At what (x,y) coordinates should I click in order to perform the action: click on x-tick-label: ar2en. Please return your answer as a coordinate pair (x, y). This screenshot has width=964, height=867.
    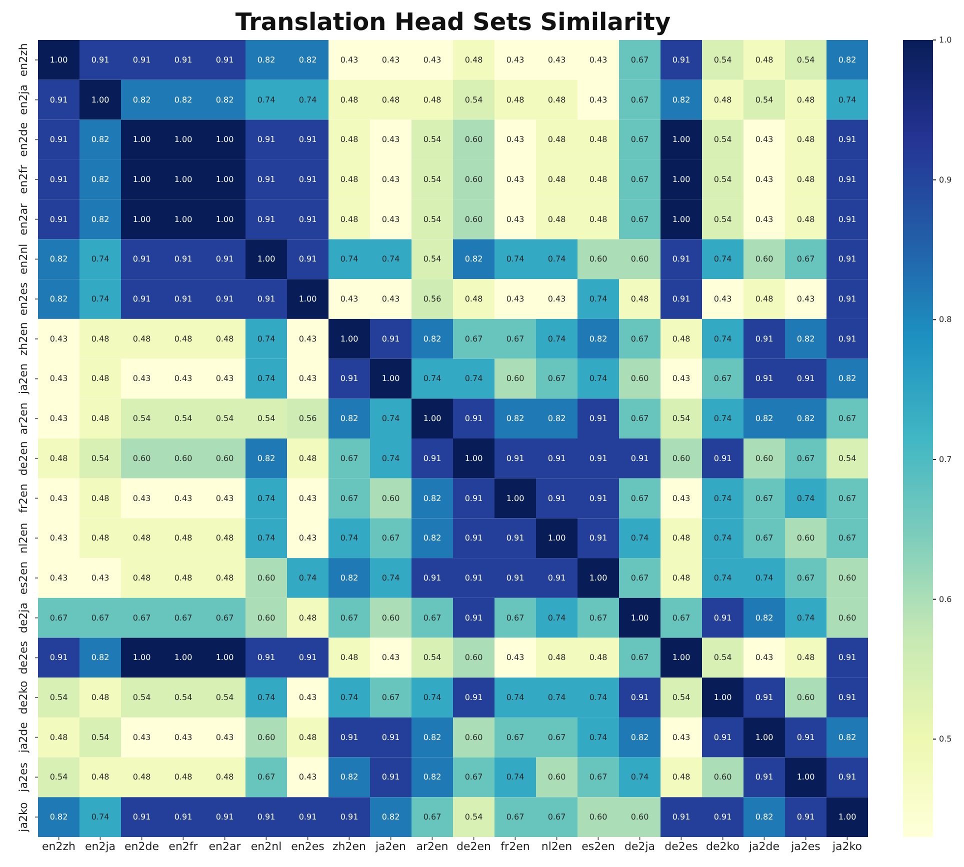
    Looking at the image, I should click on (432, 846).